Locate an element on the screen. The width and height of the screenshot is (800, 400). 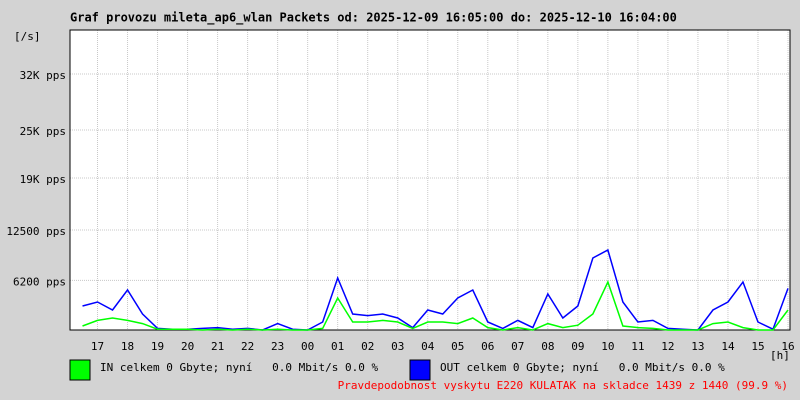
x-tick-label: 09 is located at coordinates (577, 346).